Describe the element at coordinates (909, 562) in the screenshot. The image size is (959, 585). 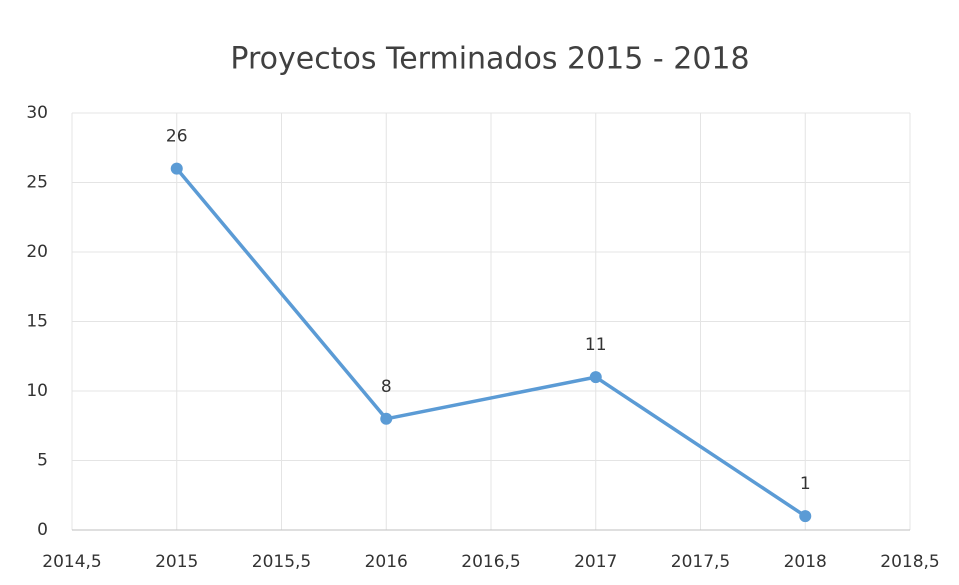
I see `x-tick-label: 2018,5` at that location.